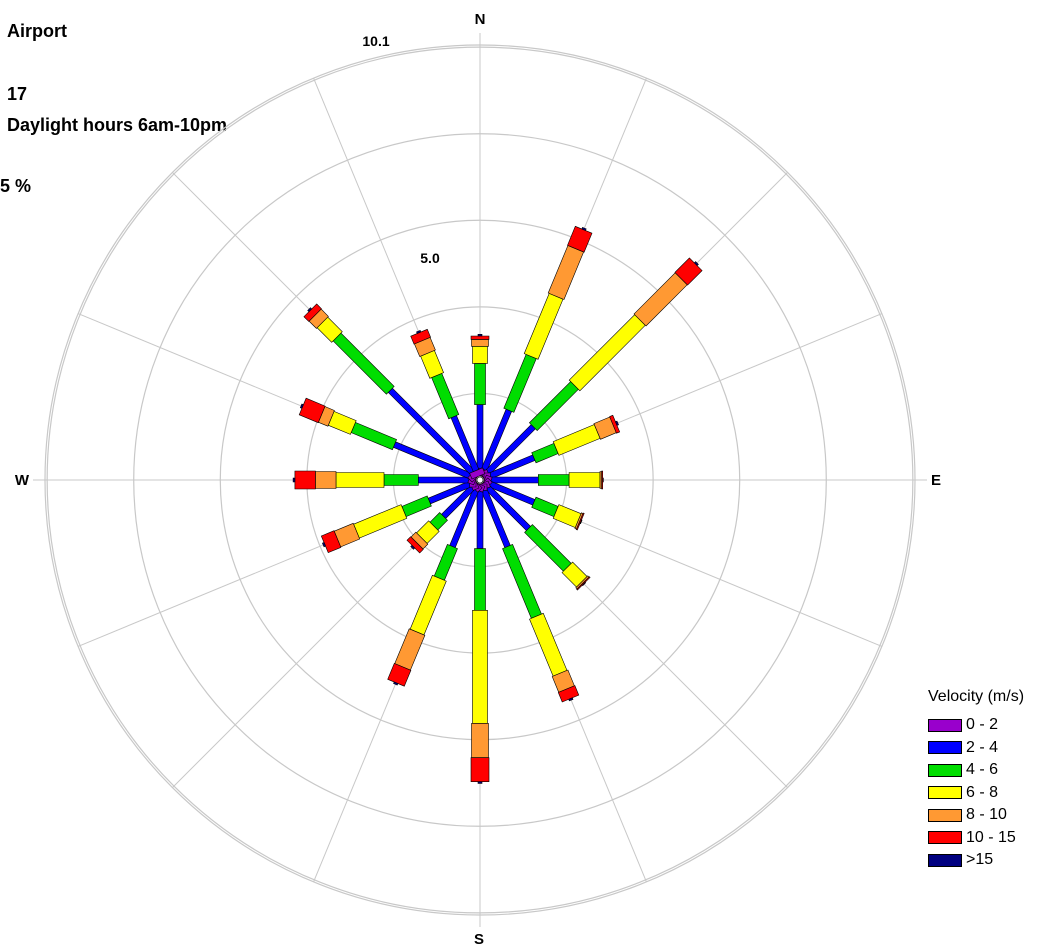 The width and height of the screenshot is (1057, 946). What do you see at coordinates (986, 815) in the screenshot?
I see `legend-label: 8 - 10` at bounding box center [986, 815].